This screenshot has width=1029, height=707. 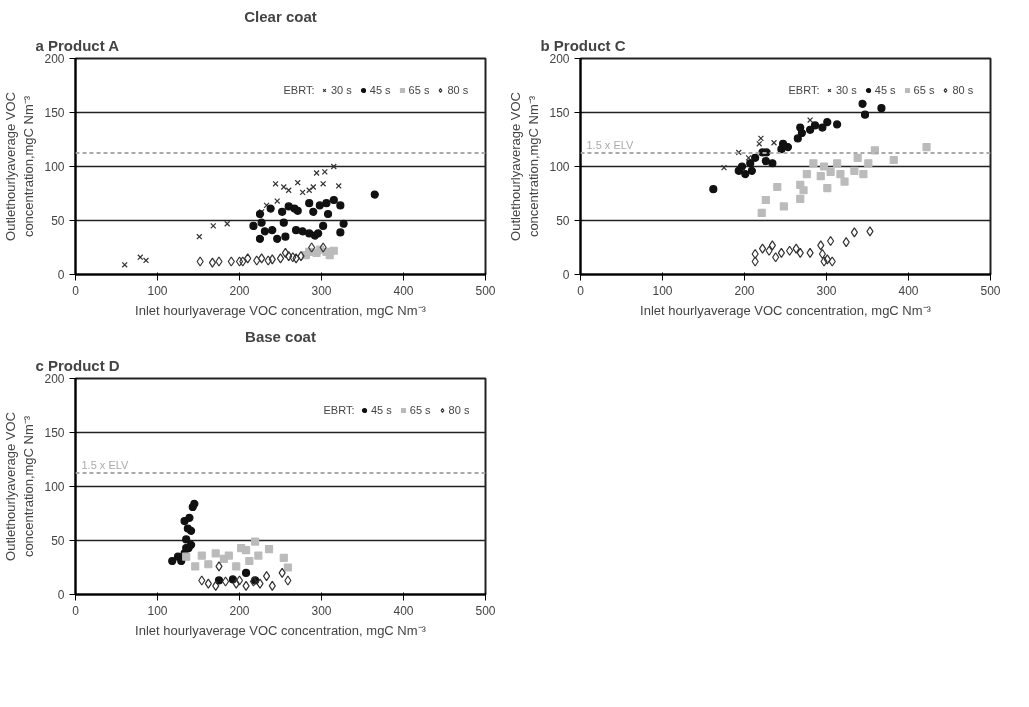 I want to click on text: Base coat, so click(x=280, y=336).